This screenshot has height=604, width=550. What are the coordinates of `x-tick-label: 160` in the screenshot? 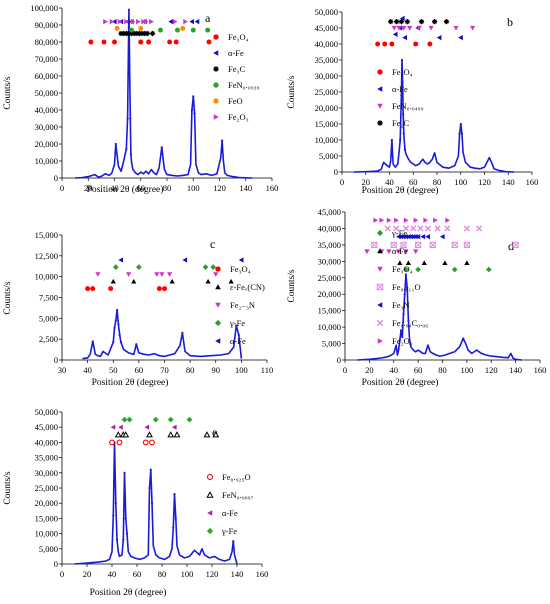 It's located at (532, 182).